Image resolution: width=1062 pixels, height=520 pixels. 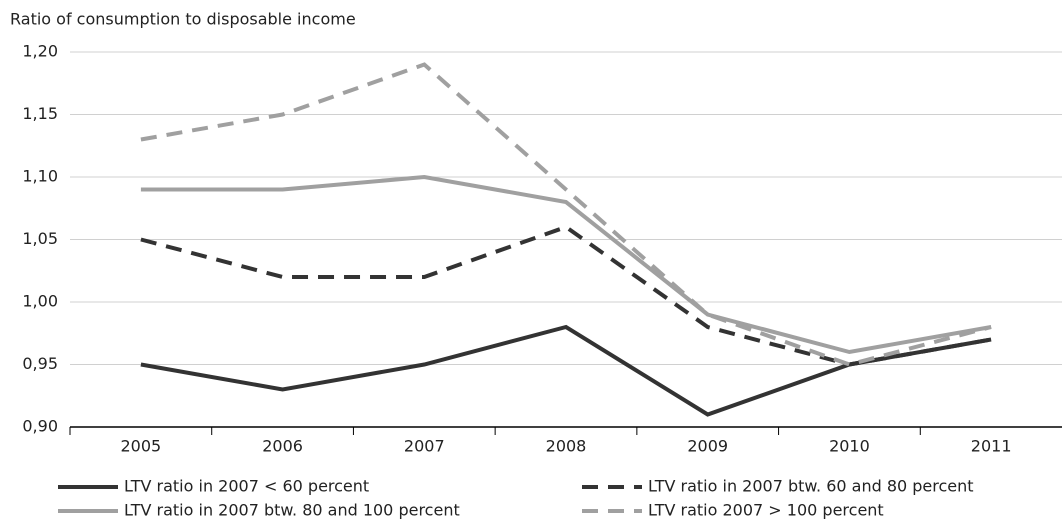 I want to click on legend-label: LTV ratio 2007 > 100 percent, so click(x=766, y=510).